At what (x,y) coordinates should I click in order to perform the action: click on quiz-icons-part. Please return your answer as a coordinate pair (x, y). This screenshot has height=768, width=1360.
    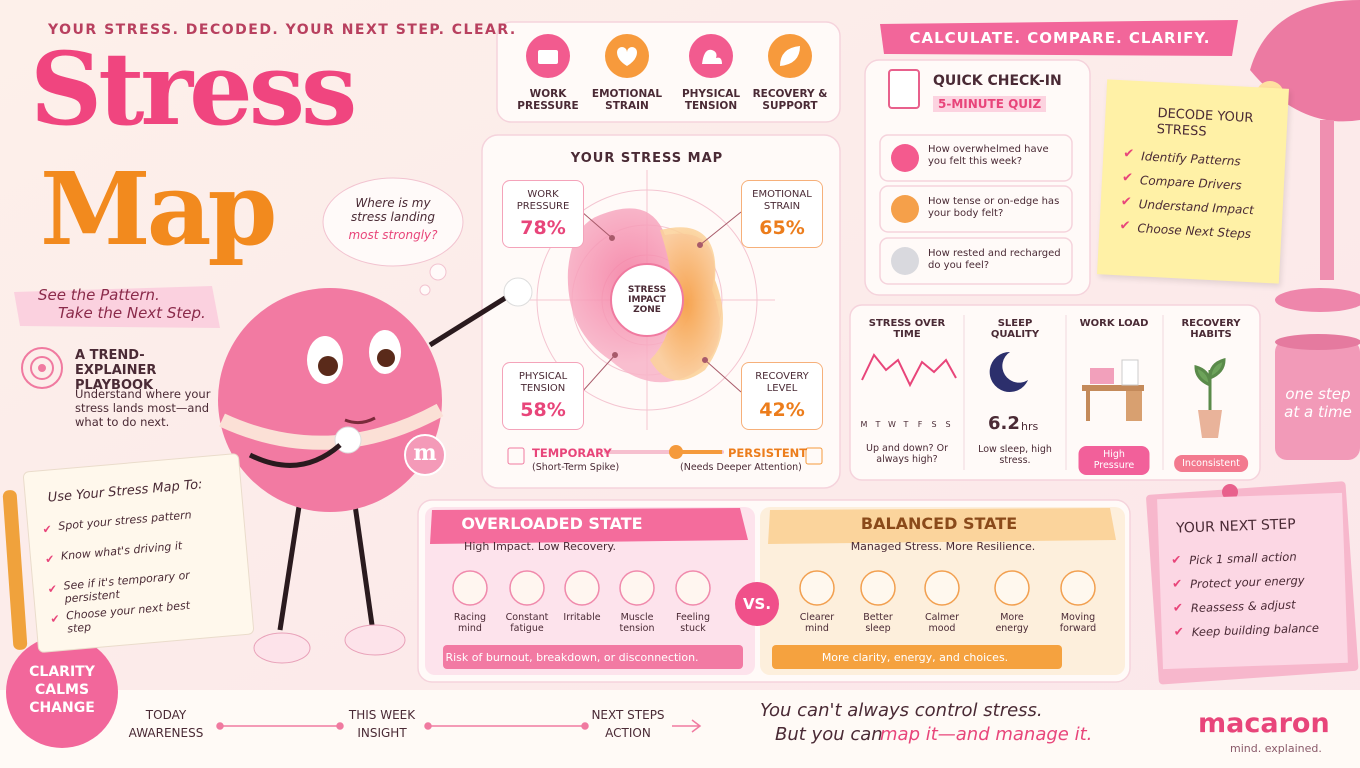
    Looking at the image, I should click on (905, 261).